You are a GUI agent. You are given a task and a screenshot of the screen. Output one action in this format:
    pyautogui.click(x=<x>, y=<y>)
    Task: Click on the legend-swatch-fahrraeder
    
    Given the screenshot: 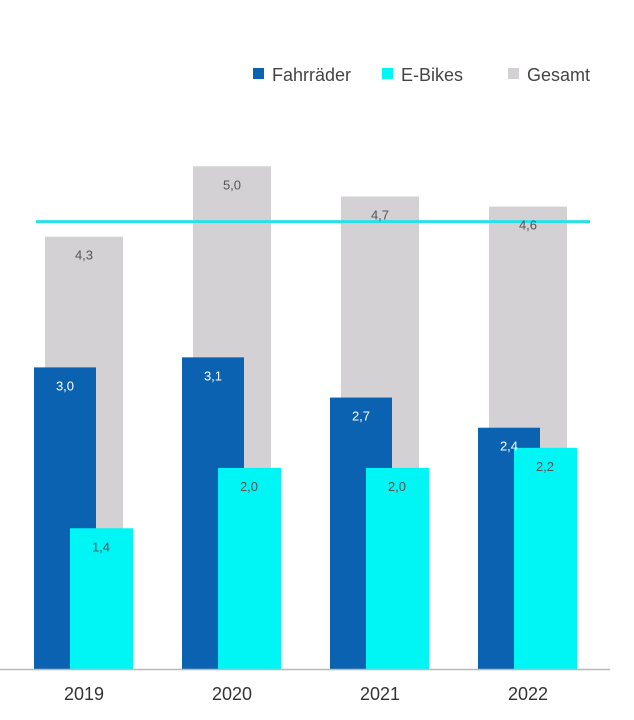 What is the action you would take?
    pyautogui.click(x=258, y=73)
    